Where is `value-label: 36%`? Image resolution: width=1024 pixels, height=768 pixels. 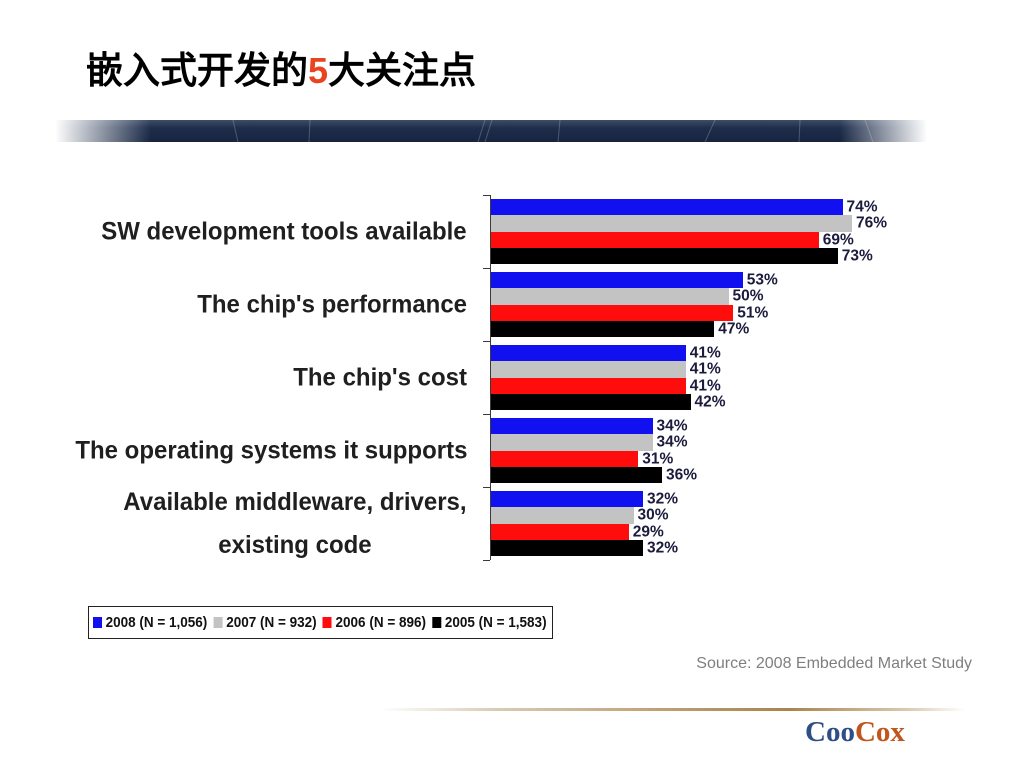
value-label: 36% is located at coordinates (681, 475).